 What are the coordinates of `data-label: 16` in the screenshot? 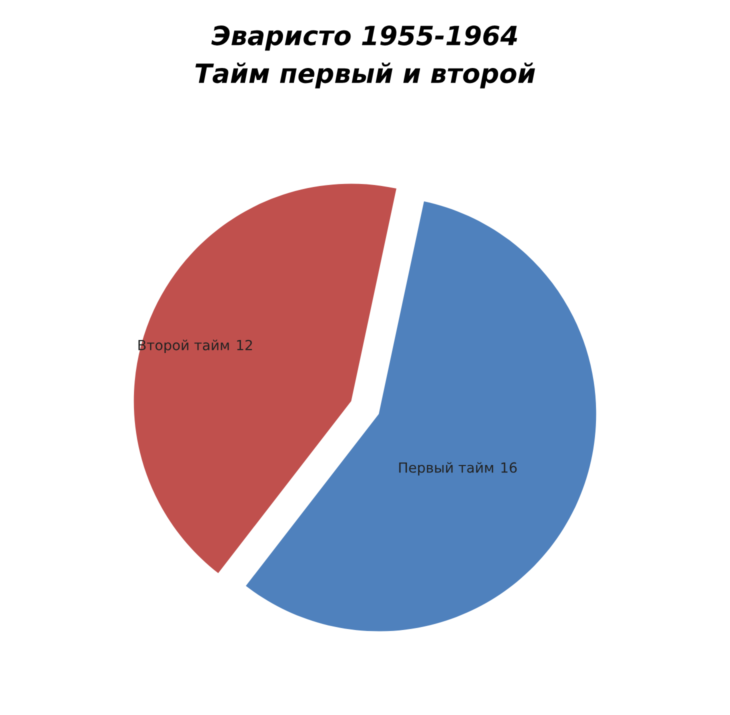 It's located at (509, 467).